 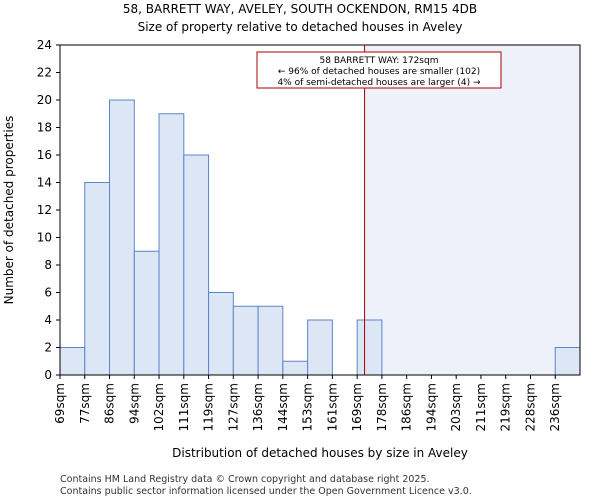 What do you see at coordinates (308, 407) in the screenshot?
I see `x-tick-label: 153sqm` at bounding box center [308, 407].